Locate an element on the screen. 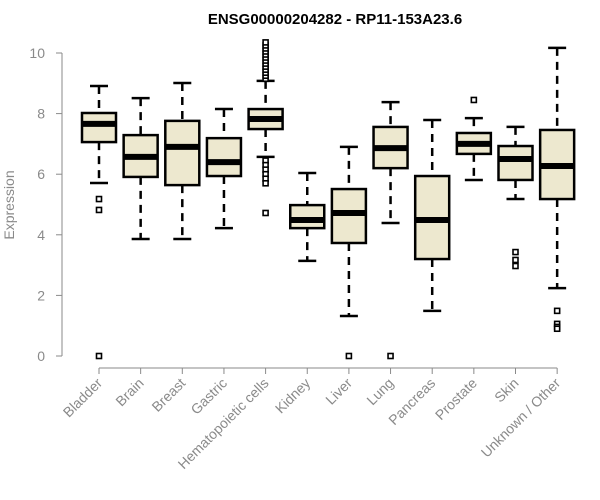 The width and height of the screenshot is (600, 500). y-tick-label: 8 is located at coordinates (41, 114).